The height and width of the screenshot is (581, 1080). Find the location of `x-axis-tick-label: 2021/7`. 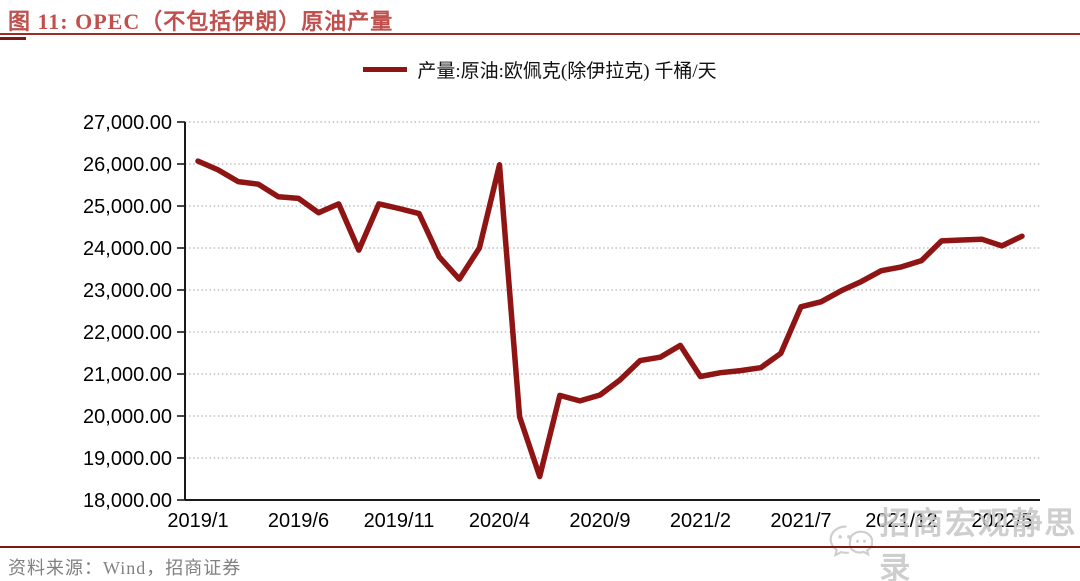

x-axis-tick-label: 2021/7 is located at coordinates (800, 521).